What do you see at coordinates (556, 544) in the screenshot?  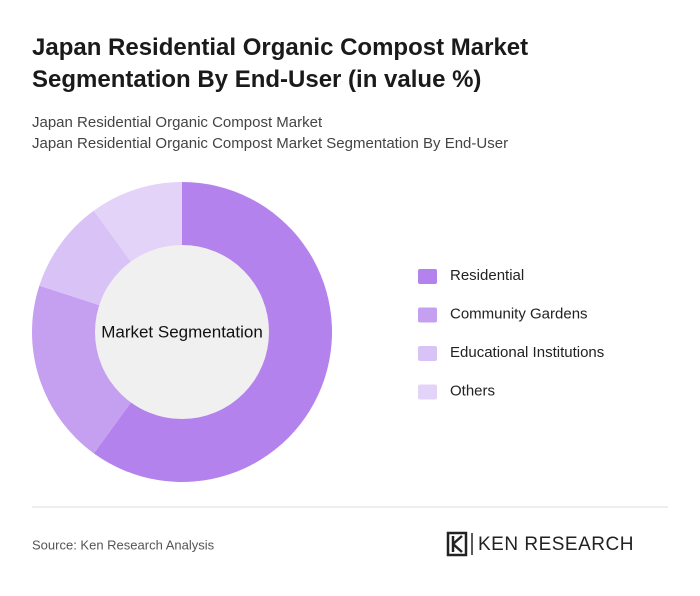 I see `brand: KEN RESEARCH` at bounding box center [556, 544].